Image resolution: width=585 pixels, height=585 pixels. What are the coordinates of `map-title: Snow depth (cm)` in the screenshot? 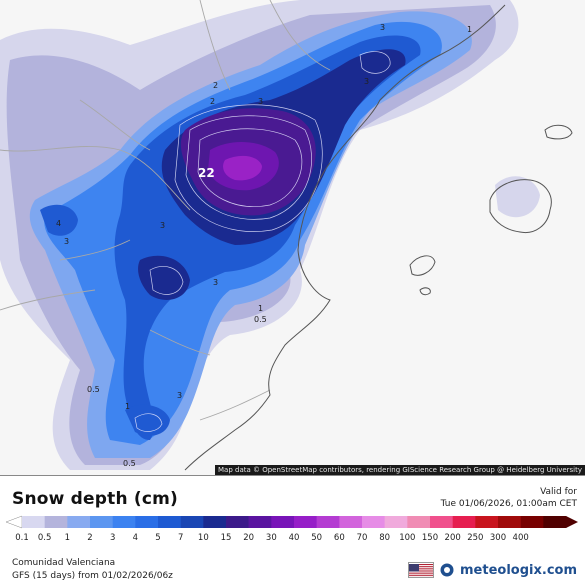 It's located at (95, 499).